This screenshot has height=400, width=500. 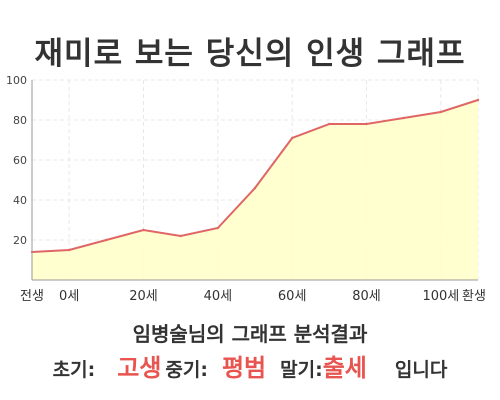 What do you see at coordinates (143, 296) in the screenshot?
I see `x-tick-label: 20세` at bounding box center [143, 296].